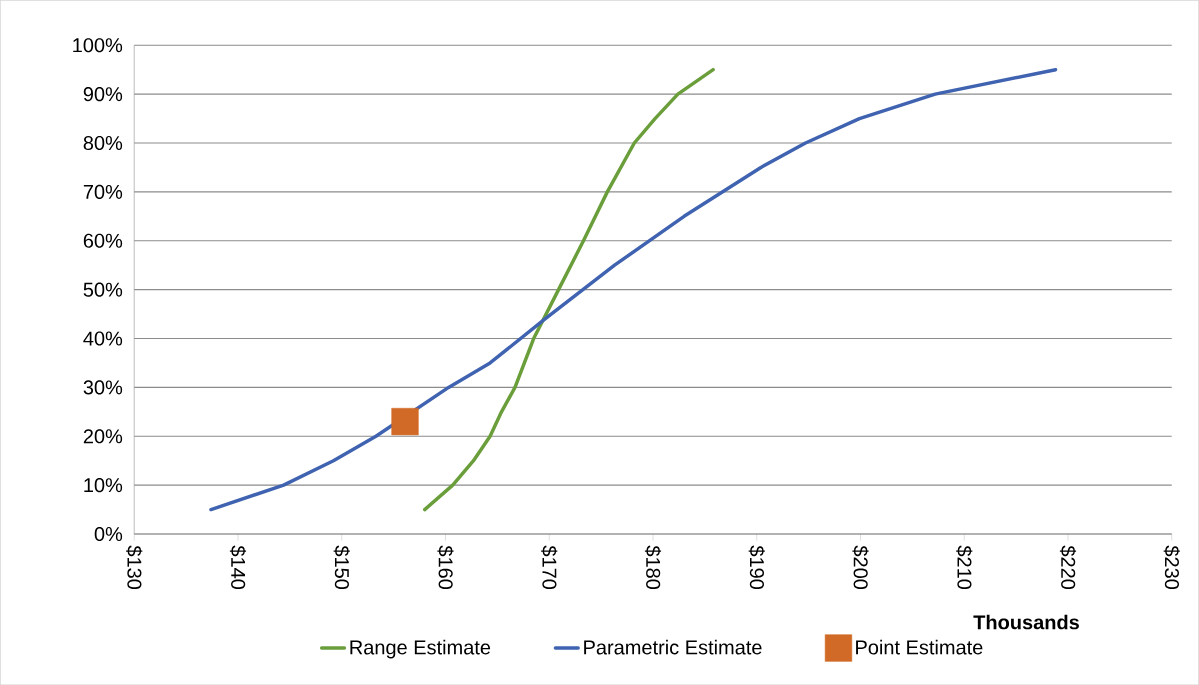 Image resolution: width=1199 pixels, height=685 pixels. I want to click on x-tick-label: $160, so click(445, 567).